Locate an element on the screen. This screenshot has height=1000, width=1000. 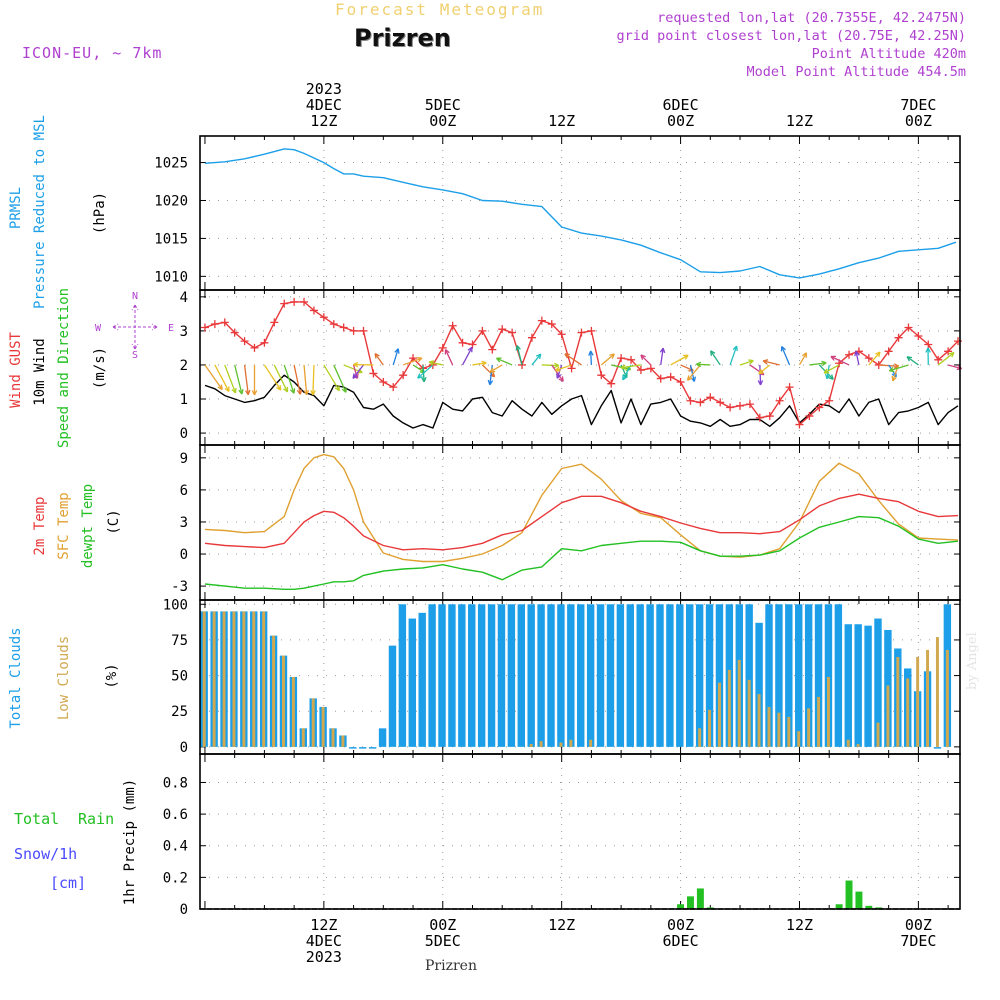
requested-coords: requested lon,lat (20.7355E, 42.2475N) is located at coordinates (811, 18).